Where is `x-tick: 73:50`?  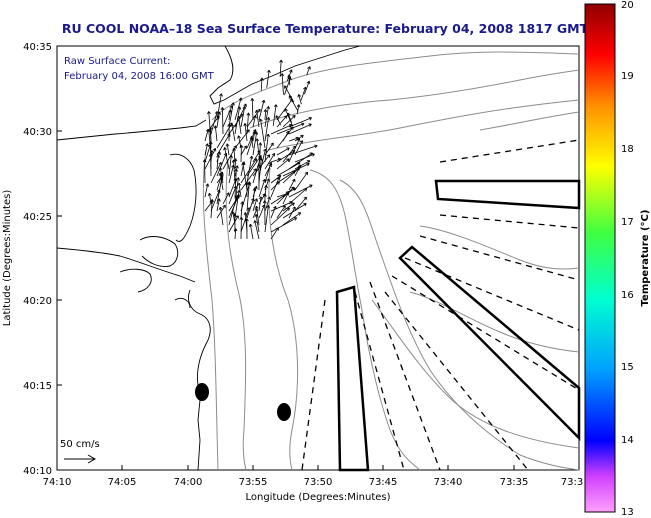
x-tick: 73:50 is located at coordinates (318, 482).